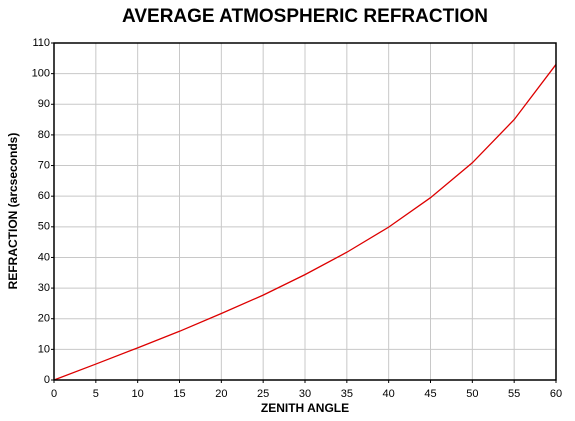  What do you see at coordinates (179, 394) in the screenshot?
I see `x-tick-label: 15` at bounding box center [179, 394].